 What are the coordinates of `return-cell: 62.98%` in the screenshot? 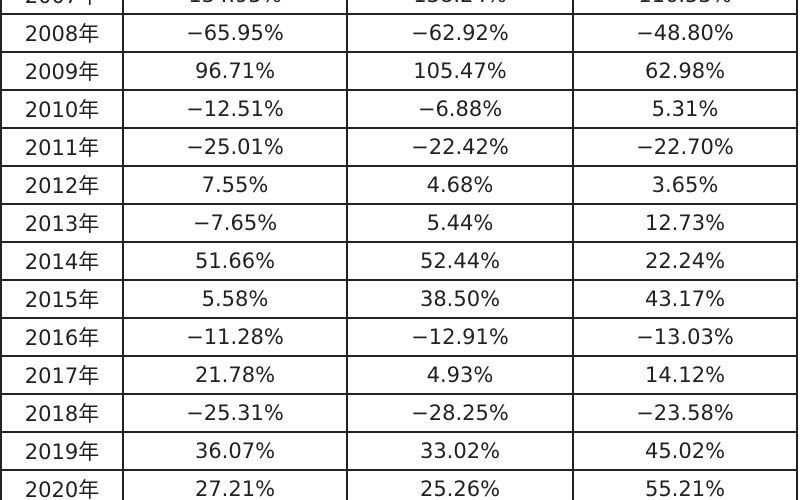 It's located at (685, 71).